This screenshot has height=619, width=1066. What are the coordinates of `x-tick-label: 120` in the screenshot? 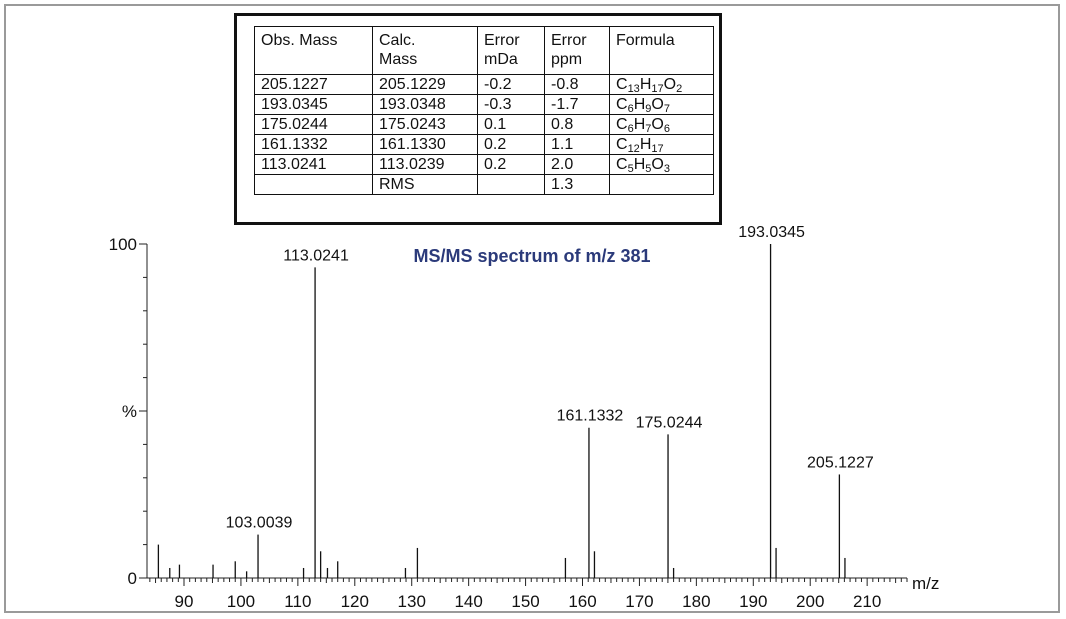 It's located at (355, 601).